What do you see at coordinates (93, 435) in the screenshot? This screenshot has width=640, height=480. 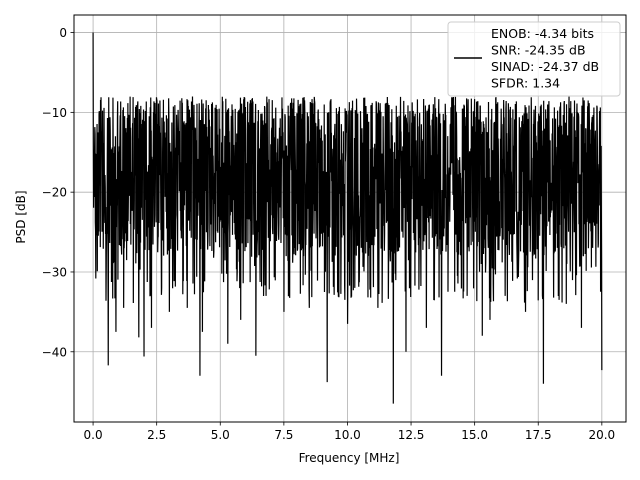 I see `x-tick-label: 0.0` at bounding box center [93, 435].